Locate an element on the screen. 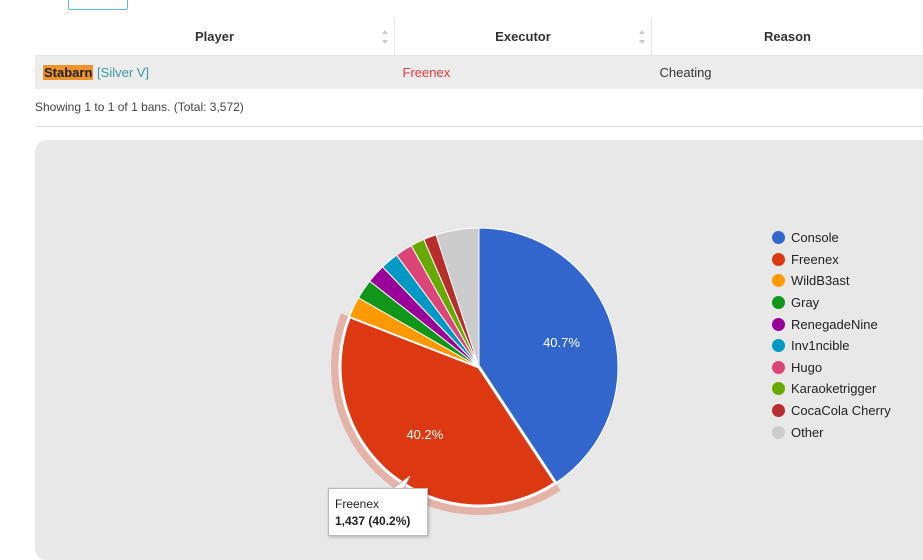 The image size is (923, 560). legend-label: Inv1ncible is located at coordinates (820, 345).